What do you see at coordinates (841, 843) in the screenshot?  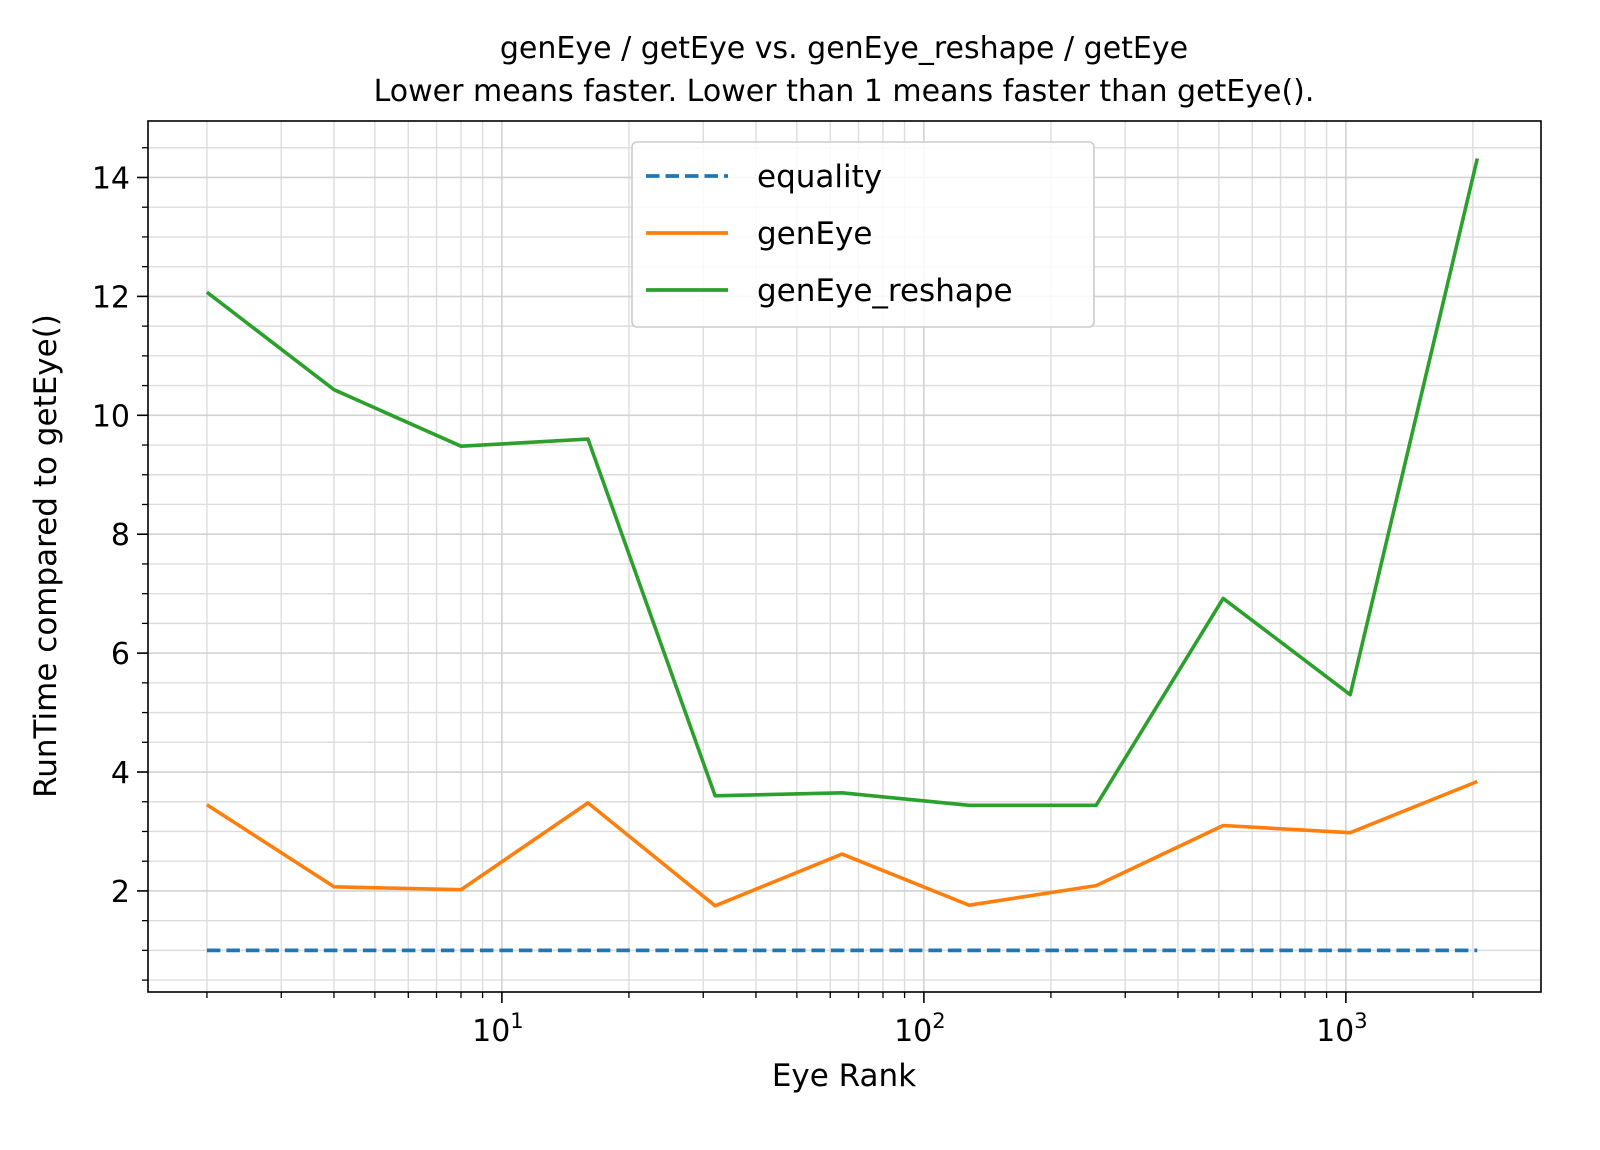 I see `series-line-genEye` at bounding box center [841, 843].